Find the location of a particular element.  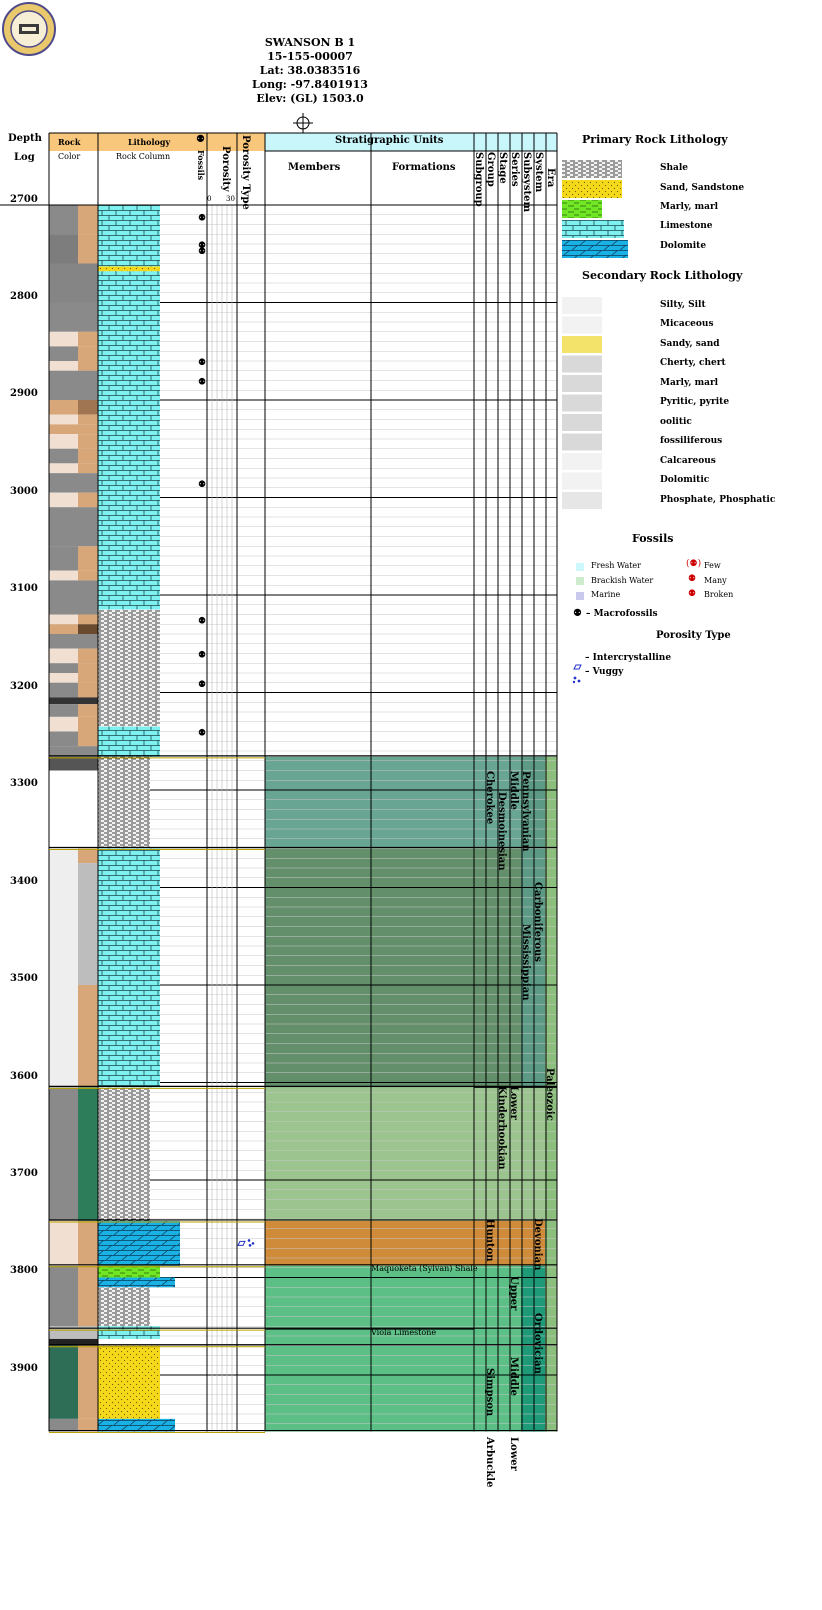

marine-swatch is located at coordinates (580, 596).